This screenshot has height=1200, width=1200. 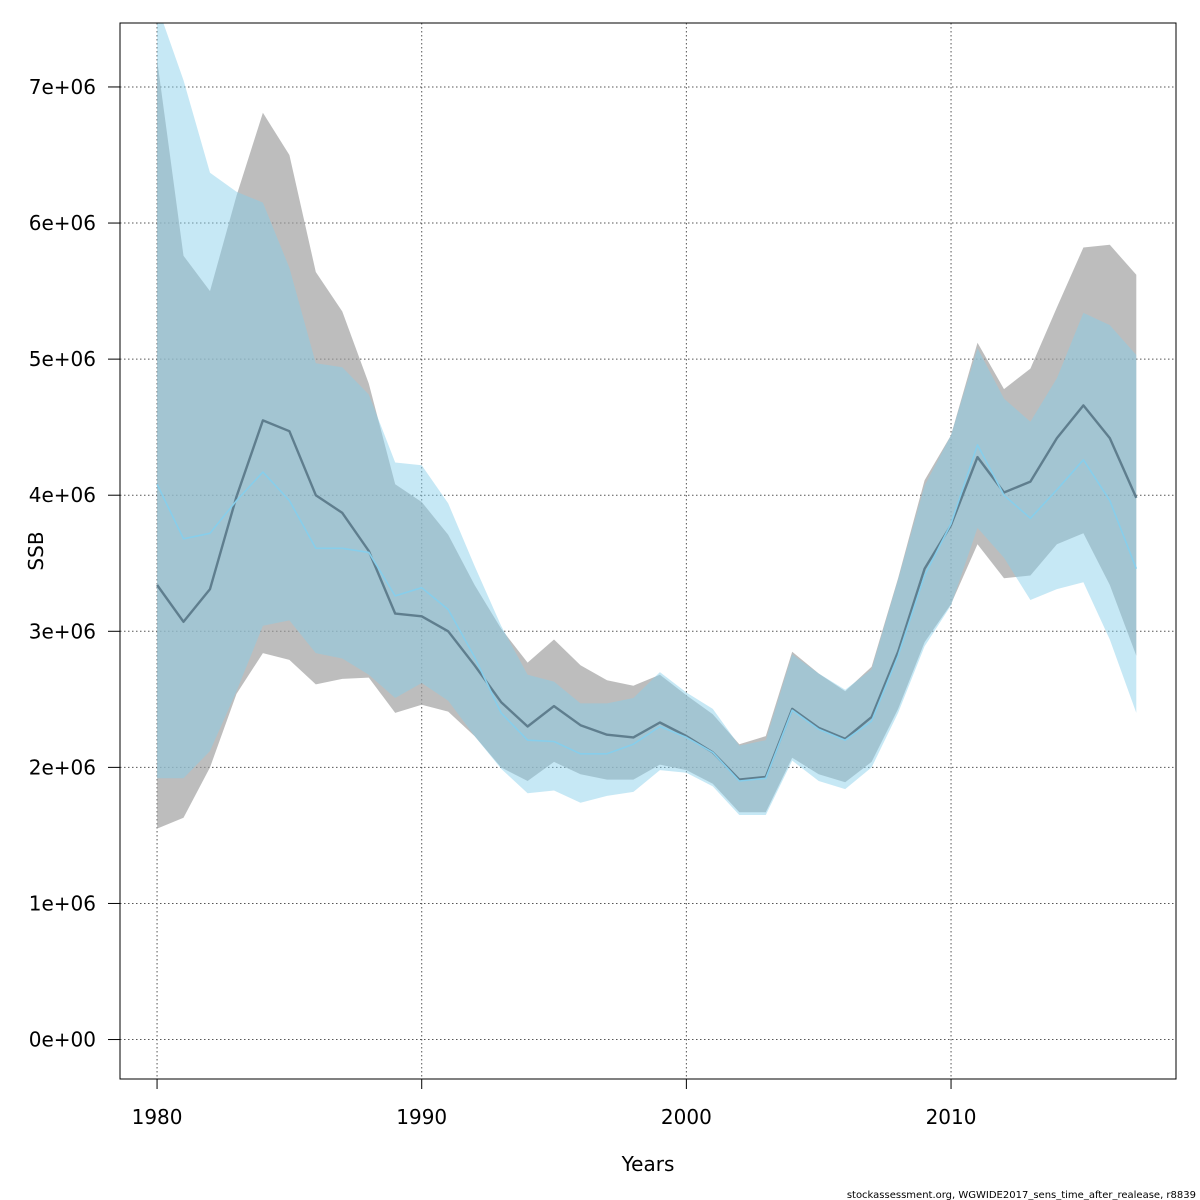 What do you see at coordinates (62, 223) in the screenshot?
I see `y-tick-label-6: 6e+06` at bounding box center [62, 223].